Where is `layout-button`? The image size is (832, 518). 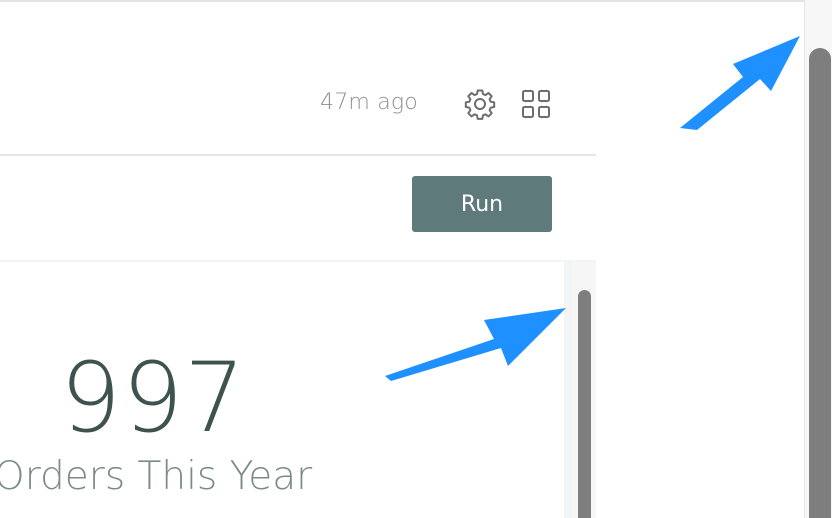 layout-button is located at coordinates (536, 104).